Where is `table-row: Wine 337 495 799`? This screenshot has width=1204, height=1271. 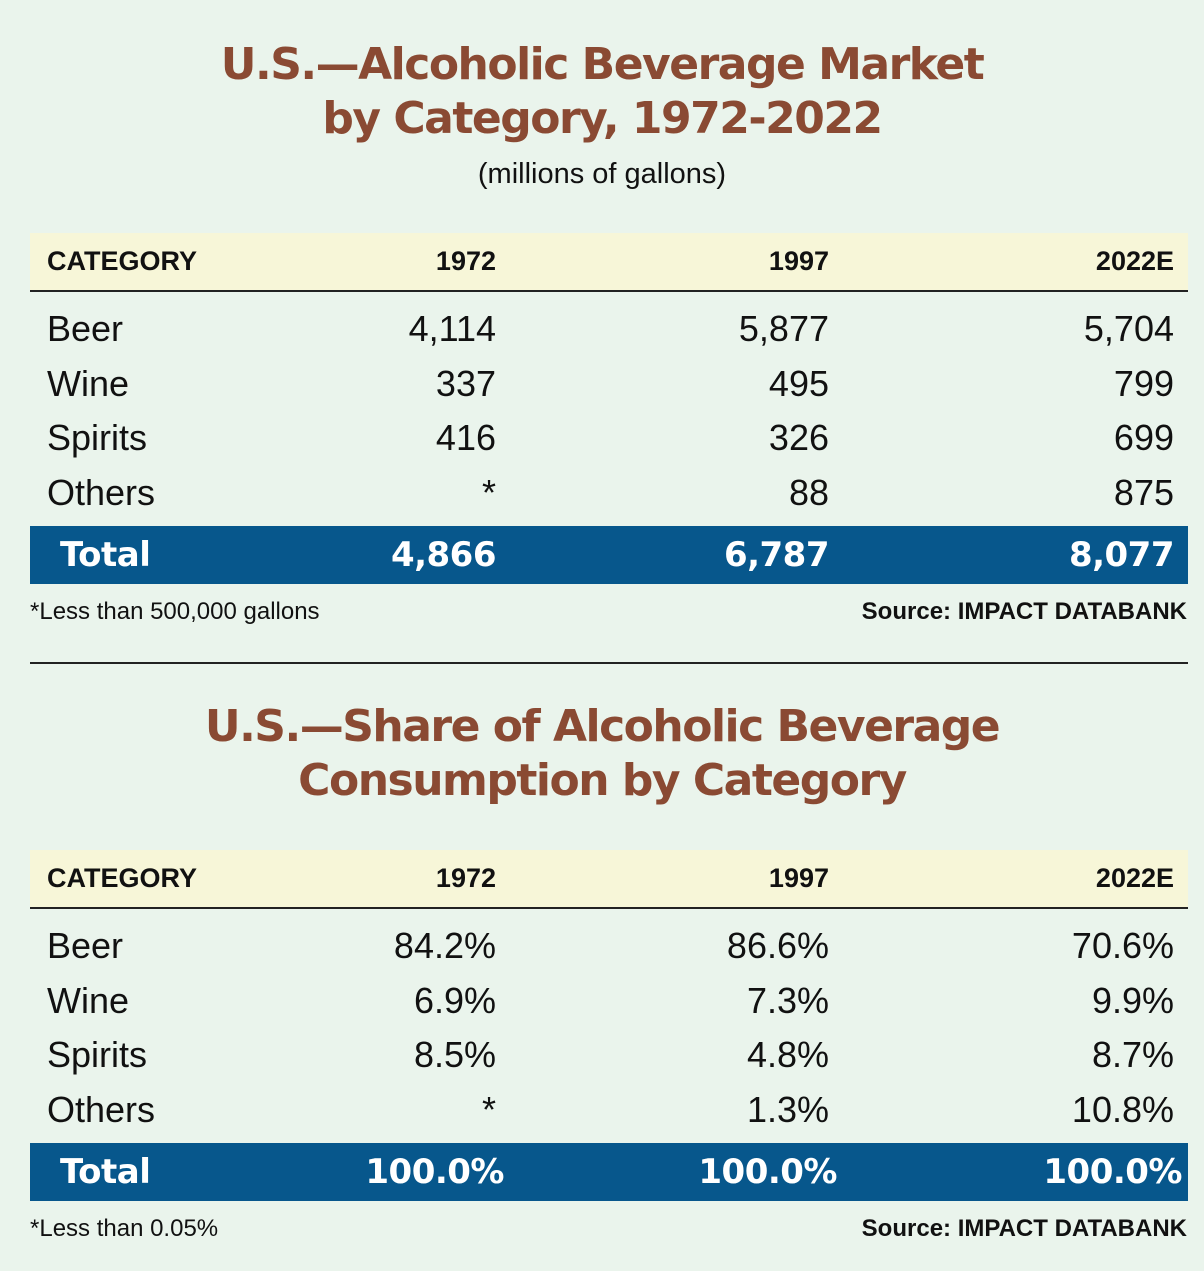 table-row: Wine 337 495 799 is located at coordinates (609, 384).